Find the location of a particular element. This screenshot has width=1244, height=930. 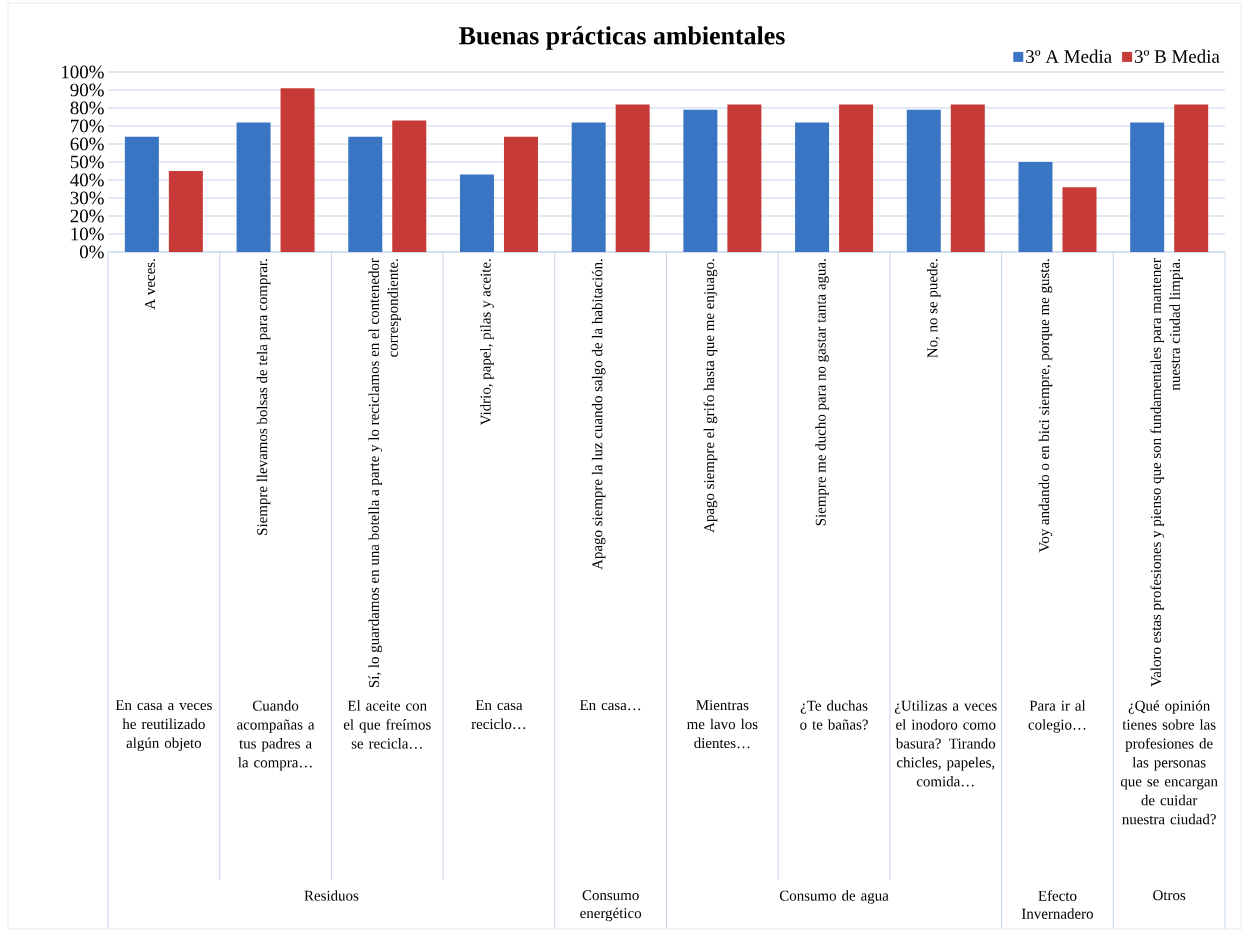

x-tick-label: No, no se puede. is located at coordinates (933, 308).